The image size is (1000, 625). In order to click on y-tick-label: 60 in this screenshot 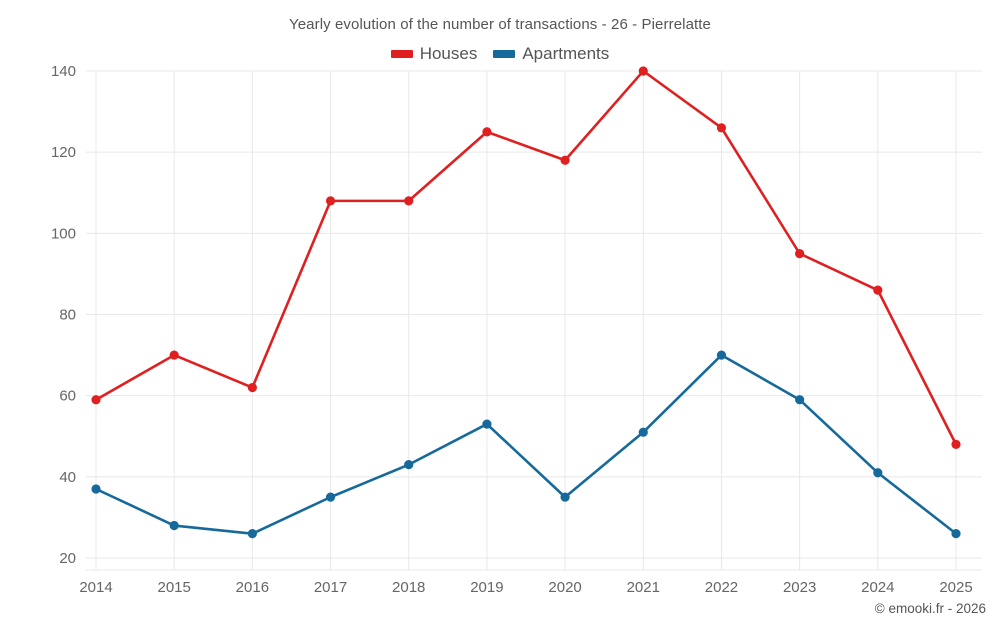, I will do `click(67, 396)`.